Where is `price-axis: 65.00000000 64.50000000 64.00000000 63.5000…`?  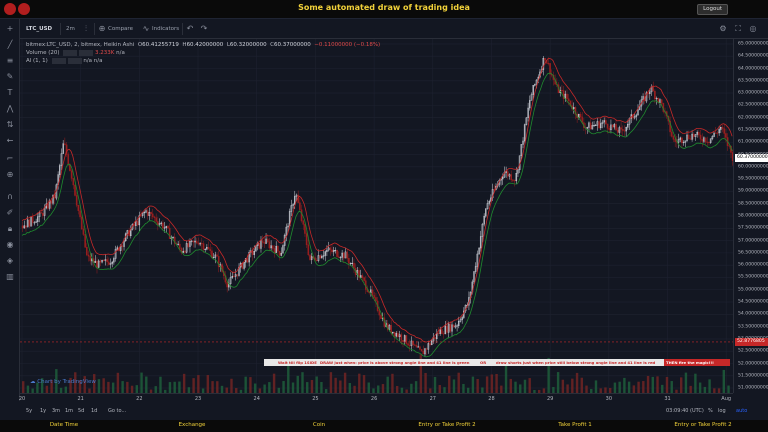 price-axis: 65.00000000 64.50000000 64.00000000 63.5000… is located at coordinates (750, 216).